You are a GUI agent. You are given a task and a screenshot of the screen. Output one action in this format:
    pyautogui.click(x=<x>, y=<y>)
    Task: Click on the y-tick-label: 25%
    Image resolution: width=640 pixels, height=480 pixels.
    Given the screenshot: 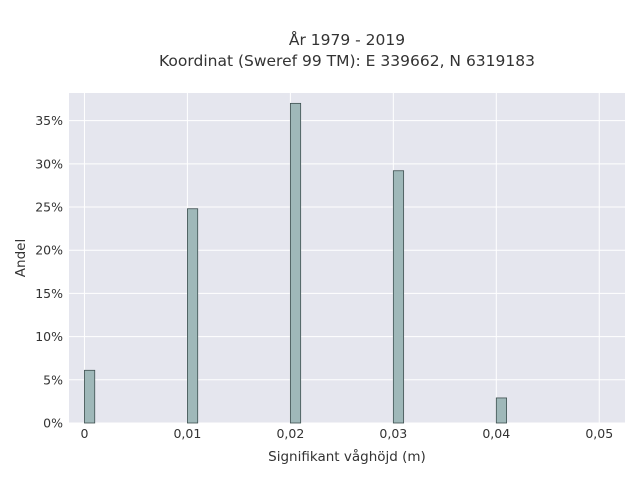 What is the action you would take?
    pyautogui.click(x=49, y=207)
    